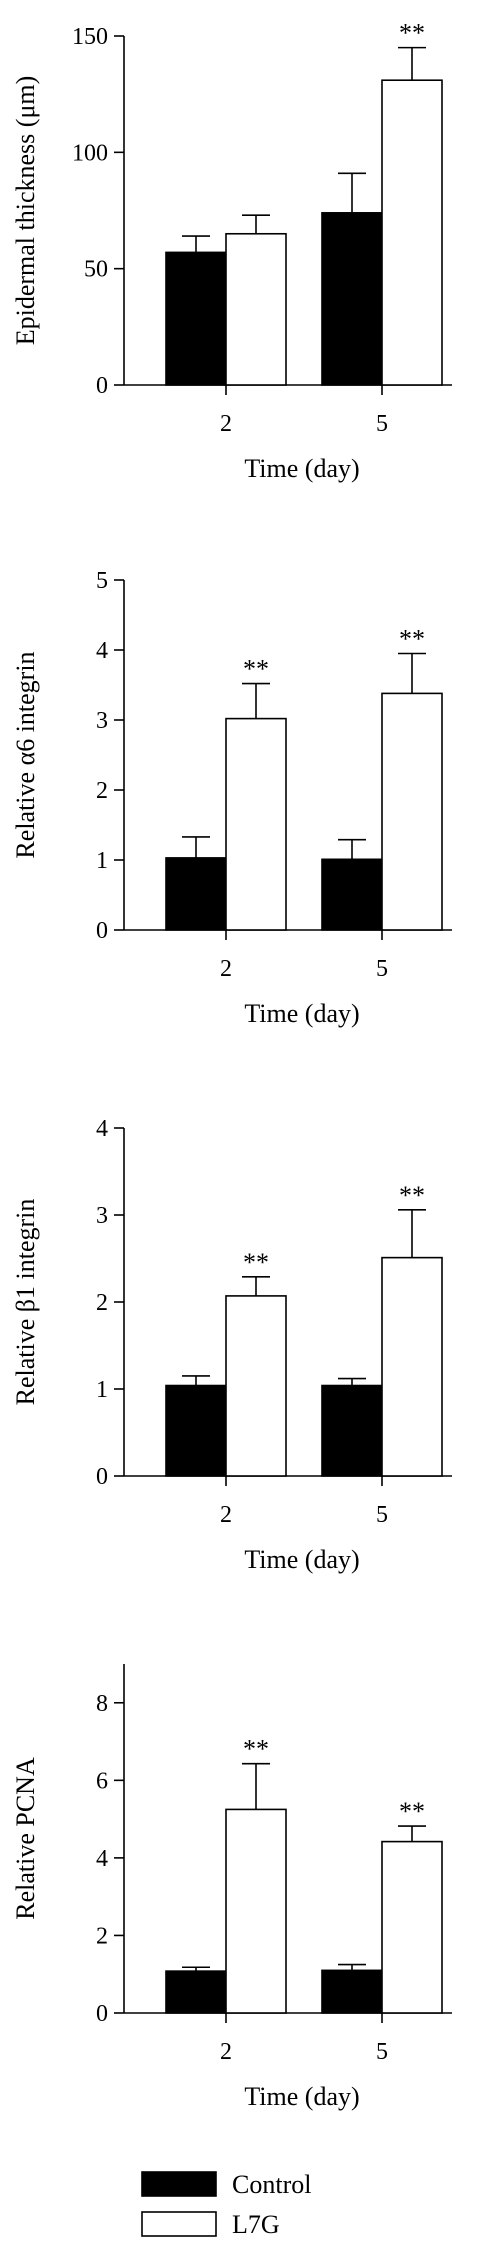  Describe the element at coordinates (102, 1704) in the screenshot. I see `y-tick-label: 8` at that location.